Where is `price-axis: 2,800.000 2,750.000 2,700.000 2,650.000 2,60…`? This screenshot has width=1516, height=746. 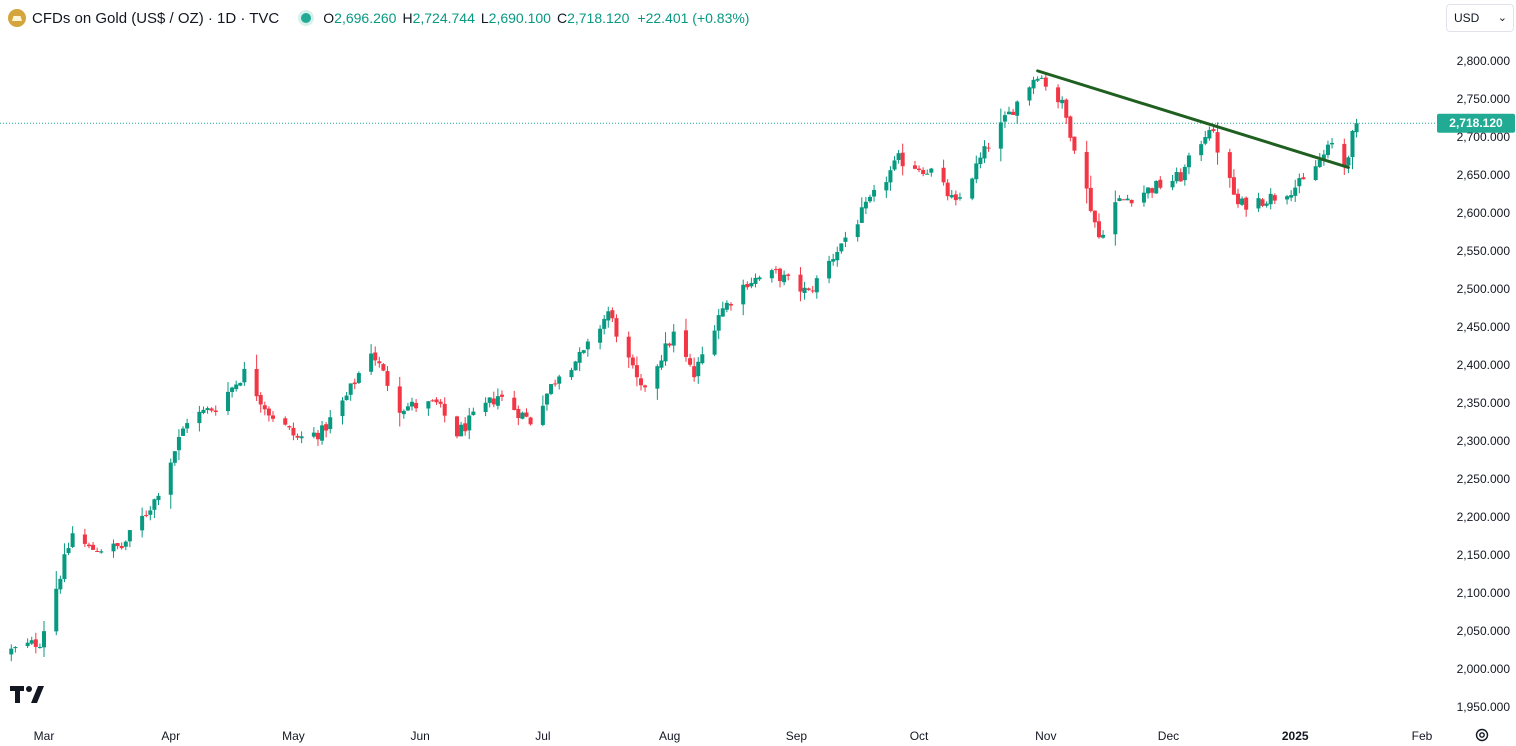 price-axis: 2,800.000 2,750.000 2,700.000 2,650.000 2,60… is located at coordinates (1484, 384).